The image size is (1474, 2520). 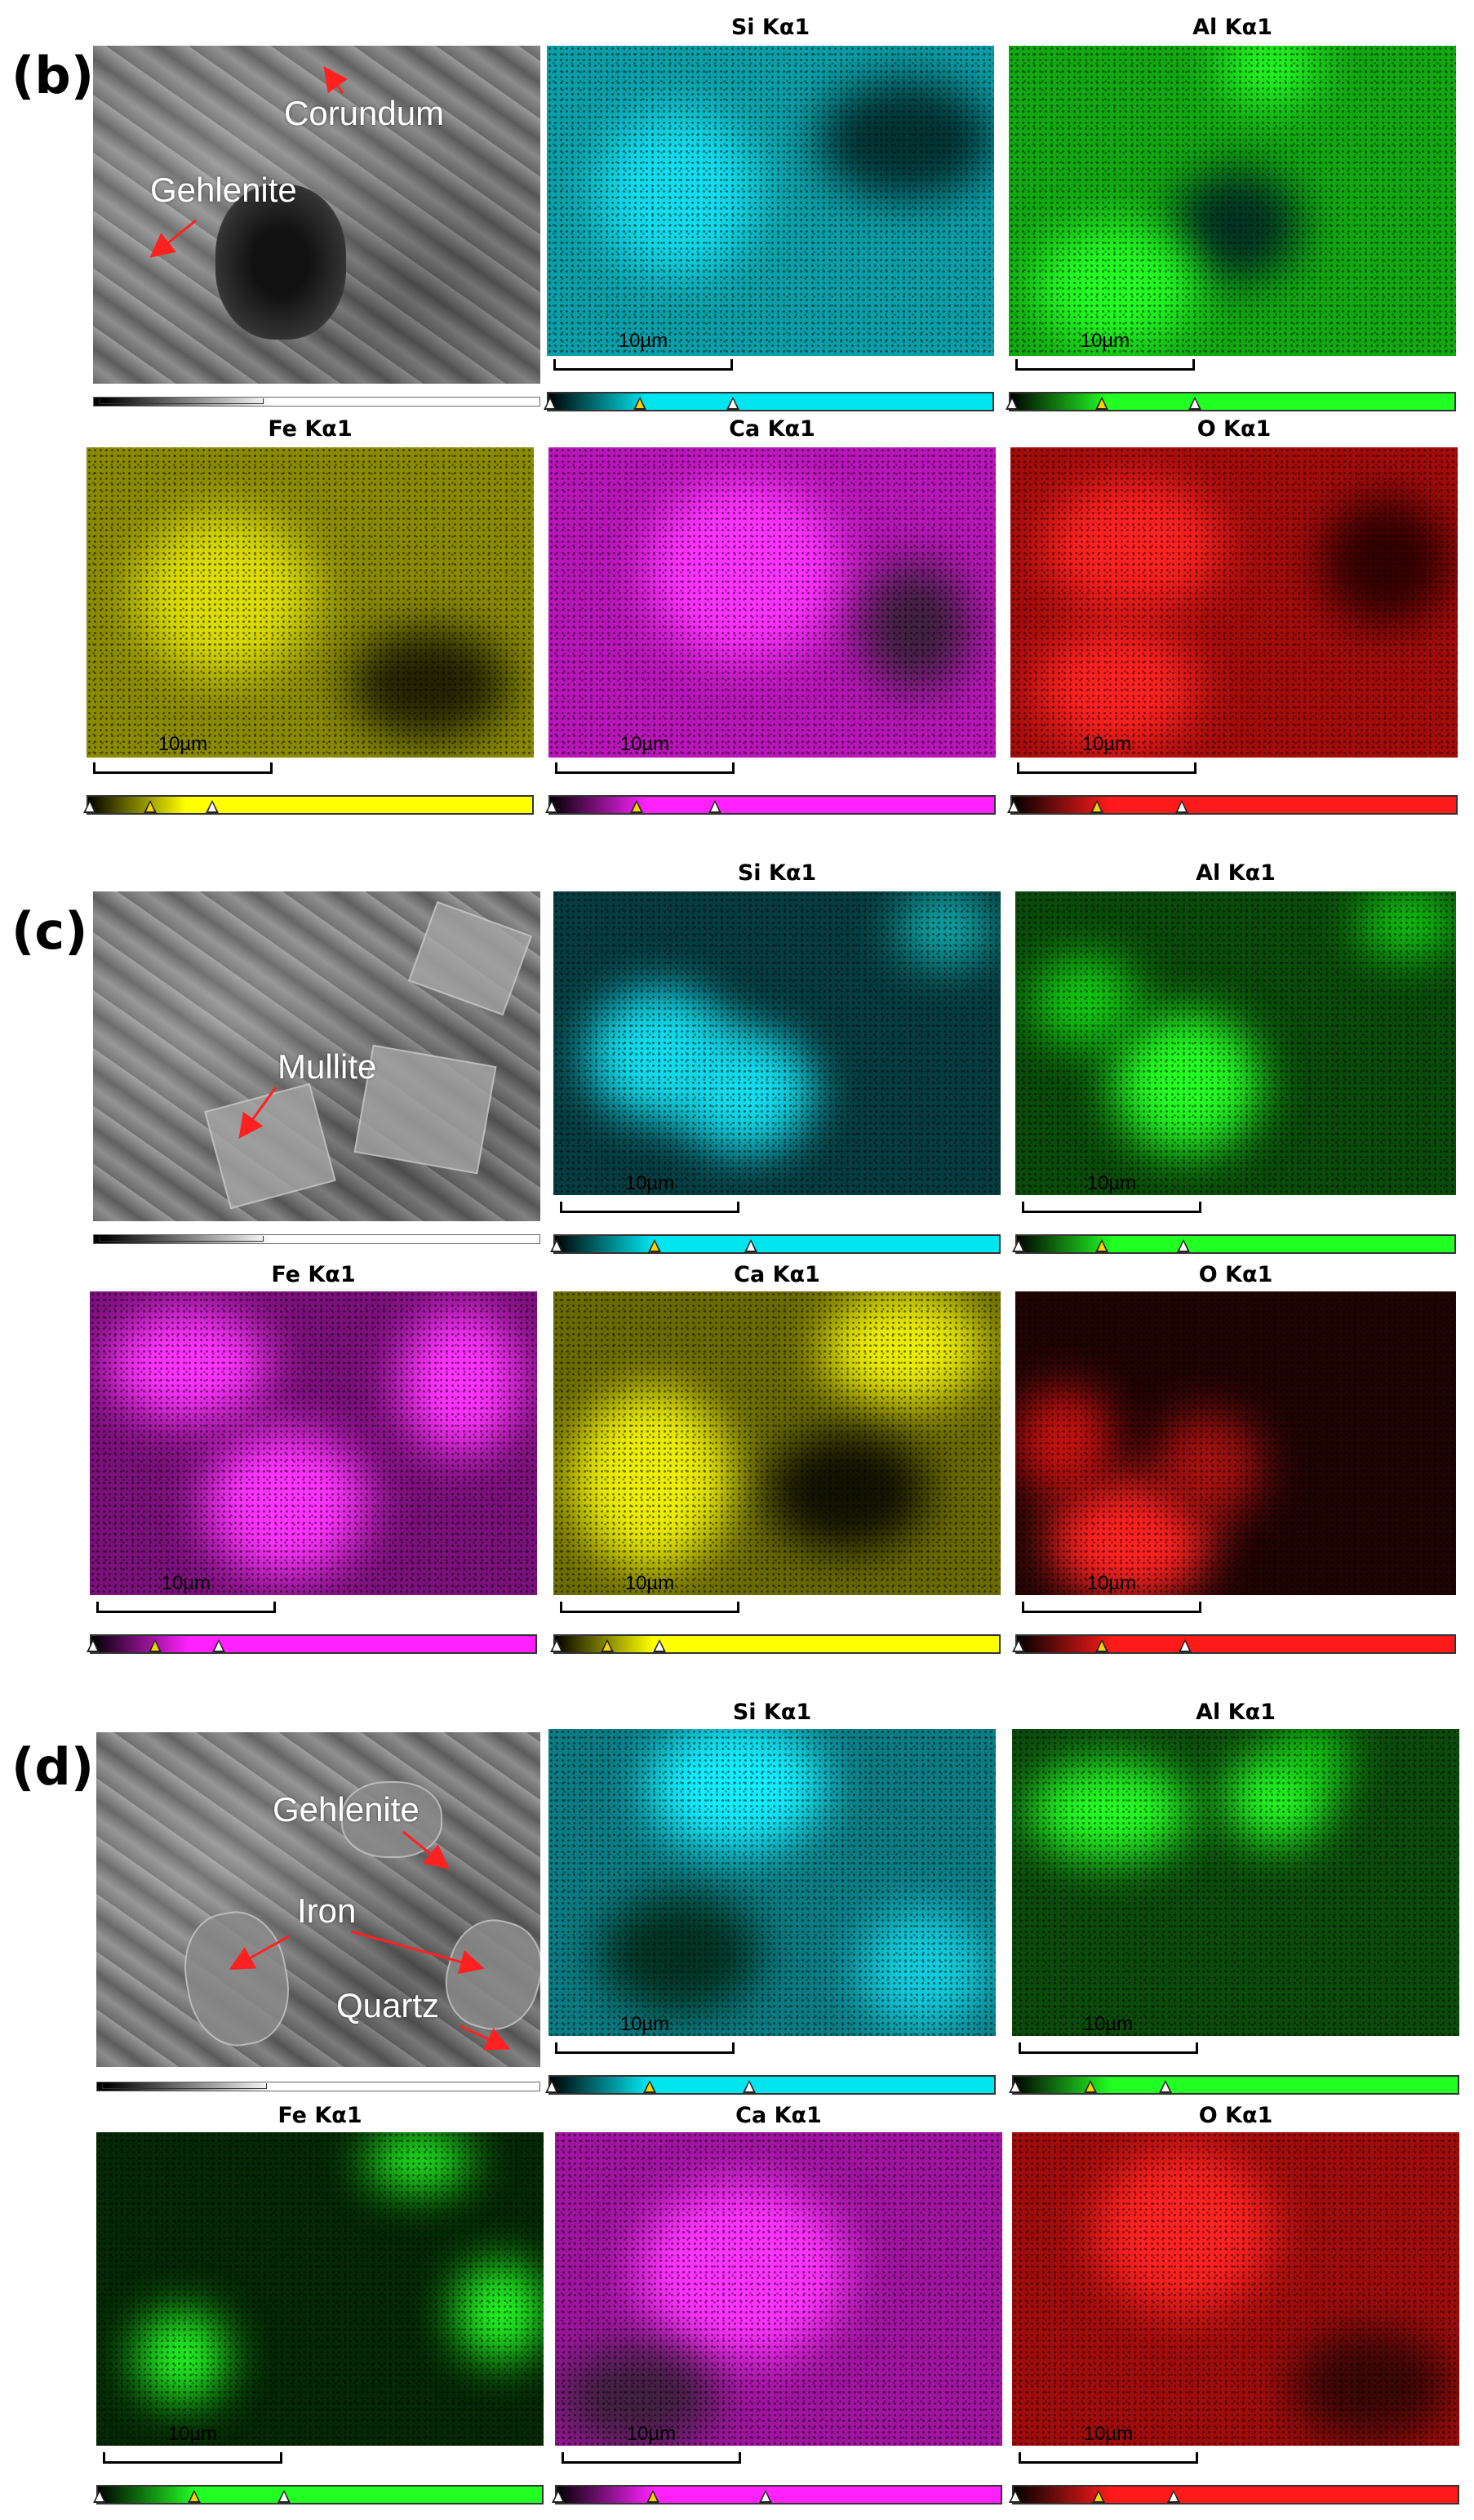 I want to click on map-ca-d, so click(x=779, y=2289).